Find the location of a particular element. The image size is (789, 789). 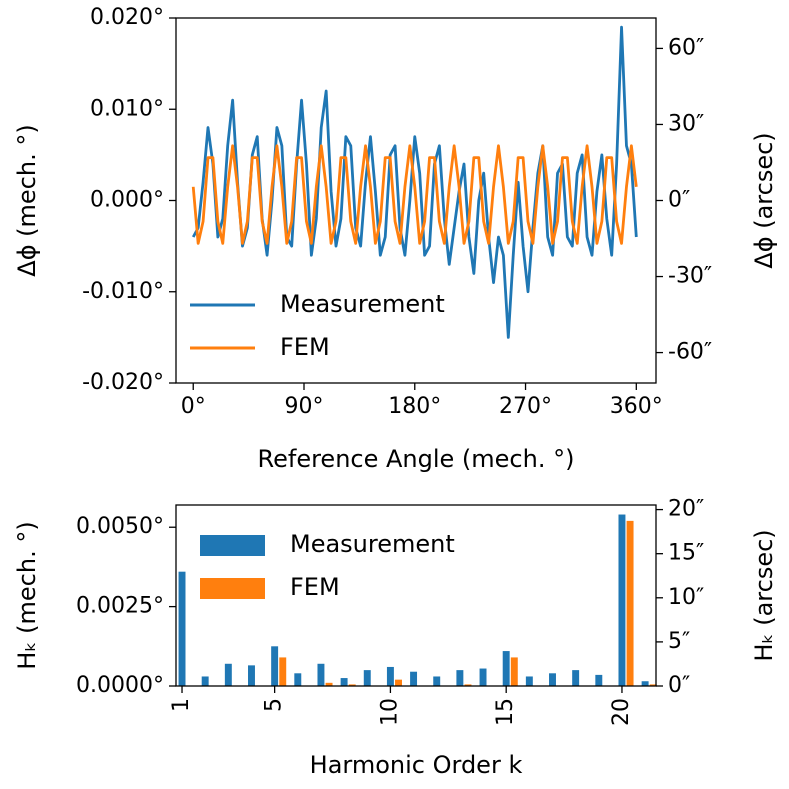

y-tick-label: 0.010° is located at coordinates (127, 108).